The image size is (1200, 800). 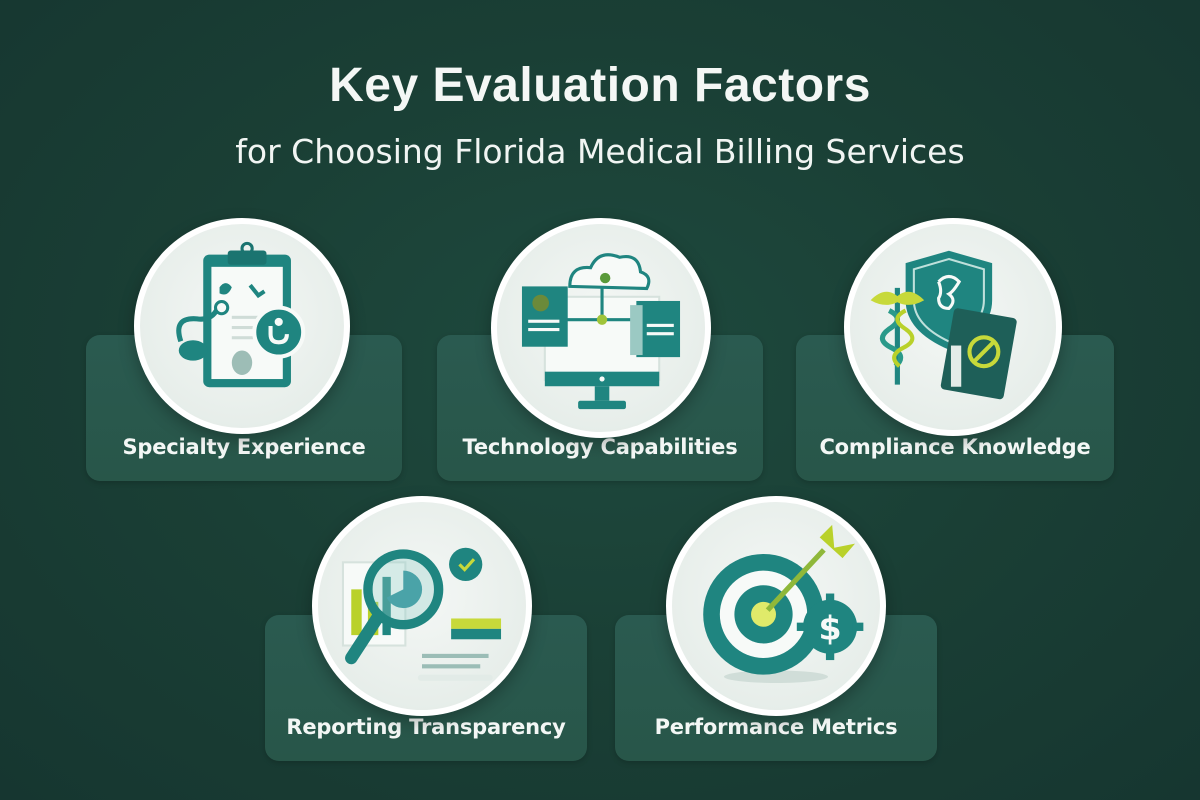 What do you see at coordinates (244, 447) in the screenshot?
I see `factor-label: Specialty Experience` at bounding box center [244, 447].